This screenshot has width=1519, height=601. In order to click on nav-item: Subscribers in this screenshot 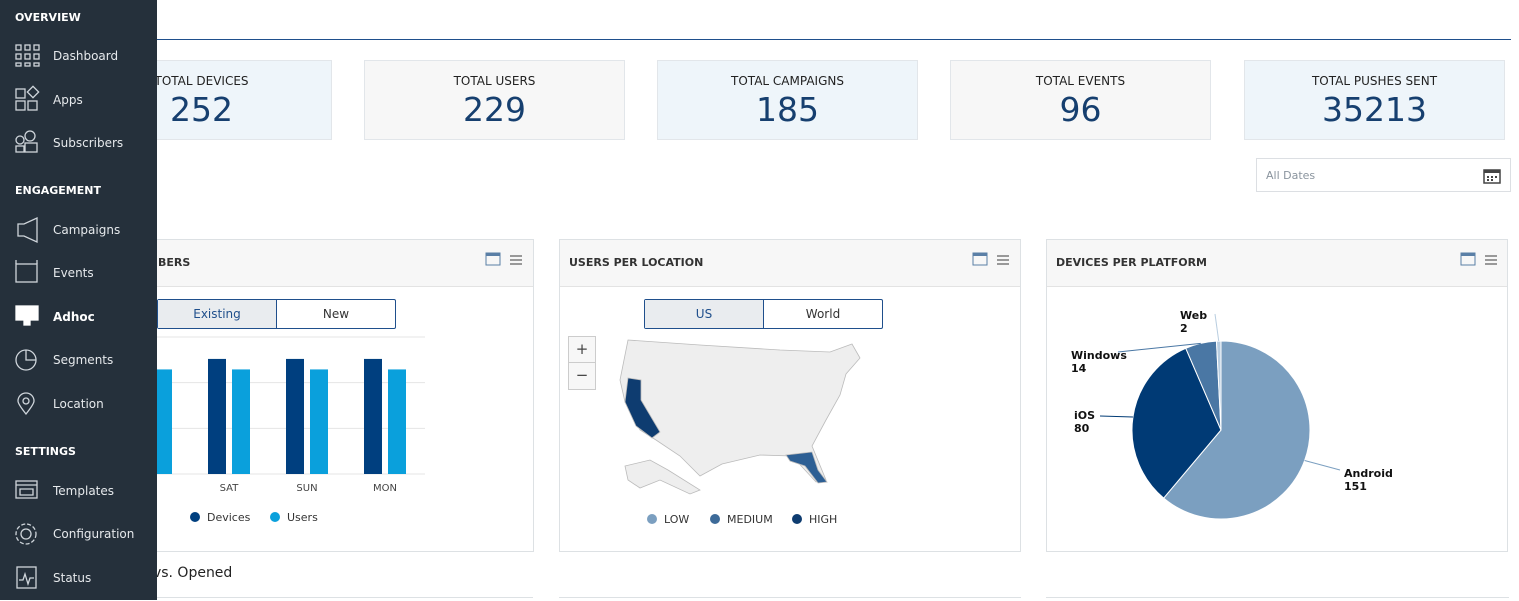, I will do `click(88, 143)`.